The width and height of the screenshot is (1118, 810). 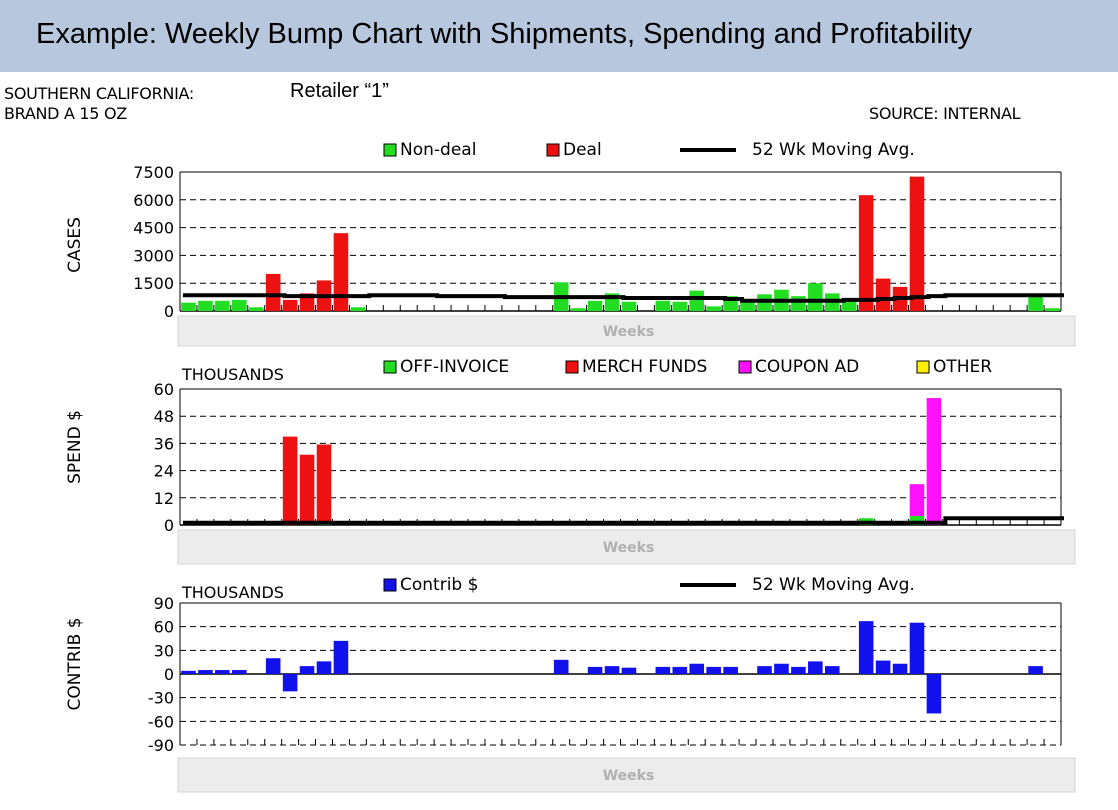 I want to click on chart3-y-tick-label: -90, so click(x=161, y=745).